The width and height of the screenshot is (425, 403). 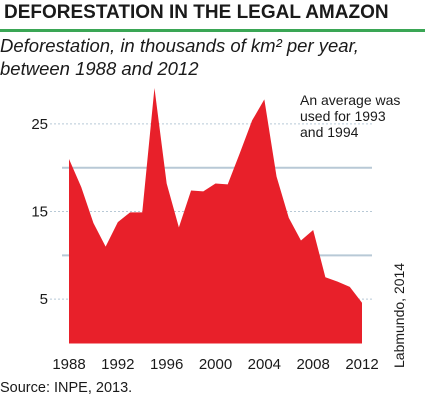 I want to click on annotation-line-1: An average was, so click(x=350, y=100).